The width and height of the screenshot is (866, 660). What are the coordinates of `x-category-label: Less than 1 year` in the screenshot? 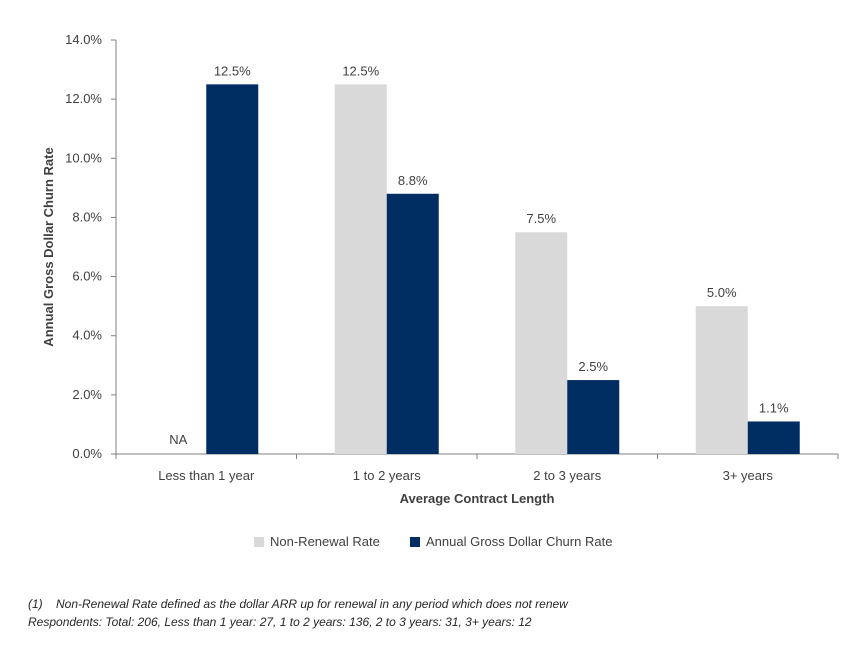 It's located at (206, 475).